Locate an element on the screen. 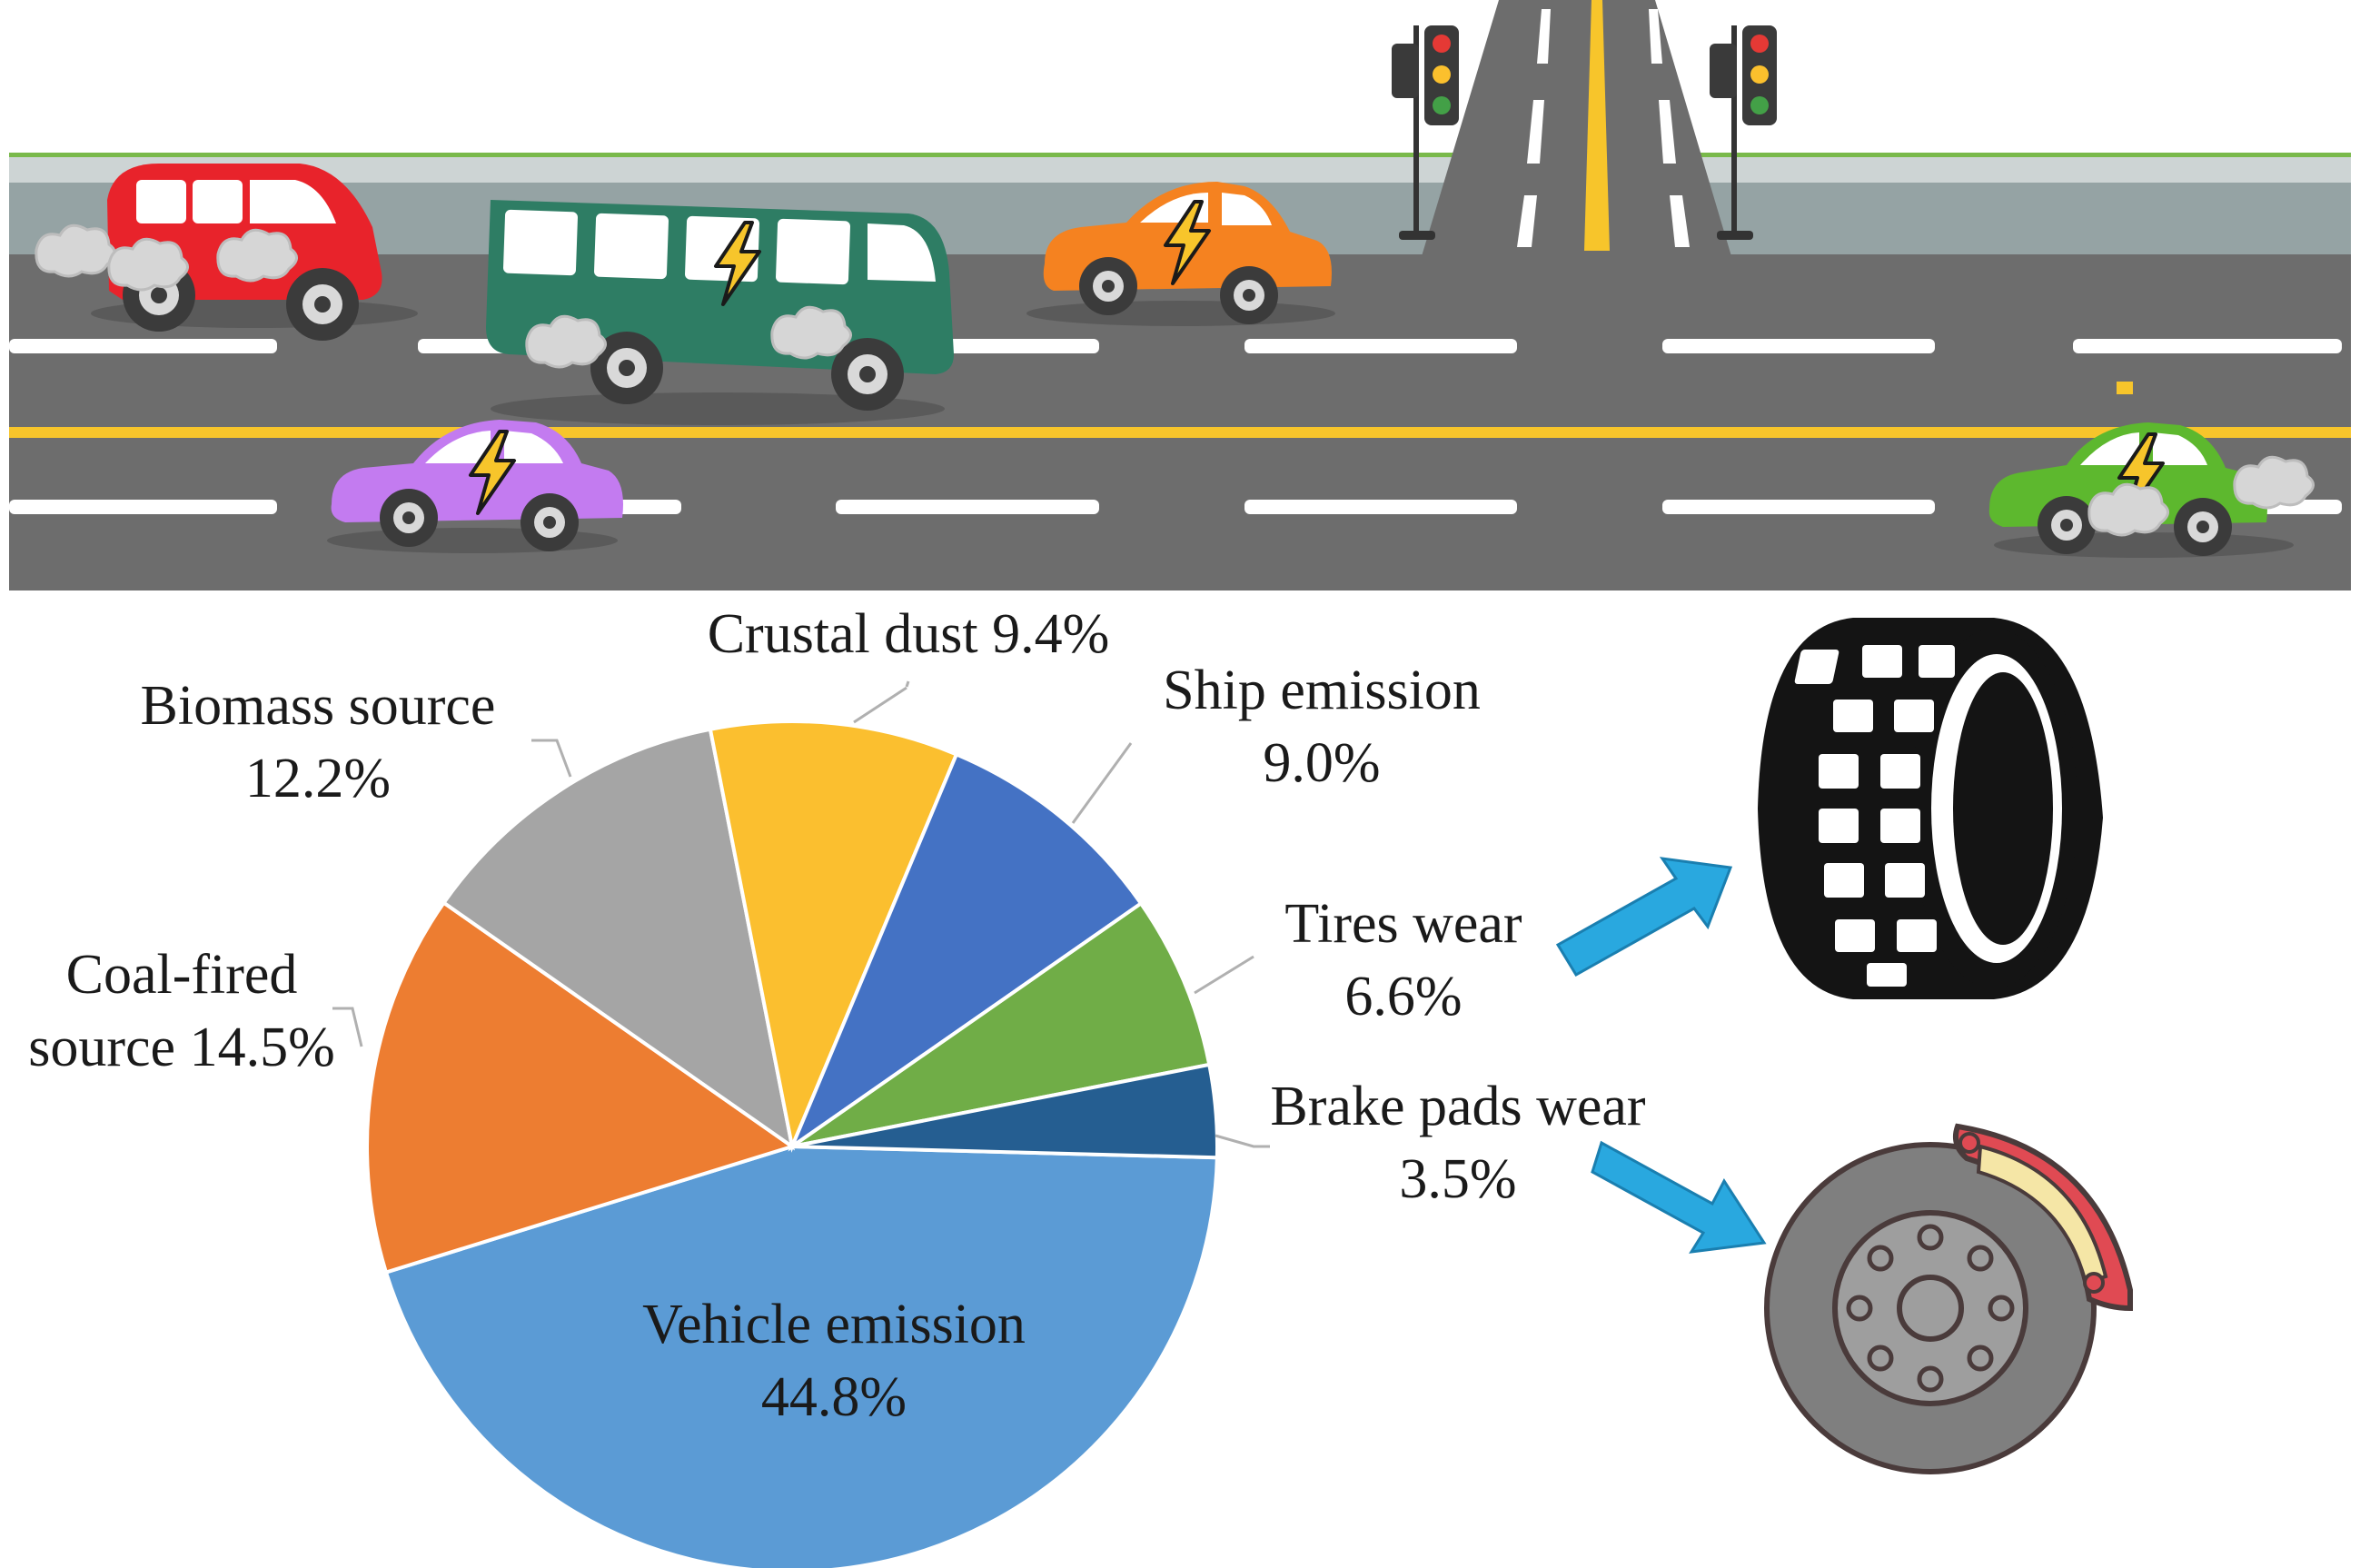 Image resolution: width=2360 pixels, height=1568 pixels. leader-line-ship is located at coordinates (1102, 783).